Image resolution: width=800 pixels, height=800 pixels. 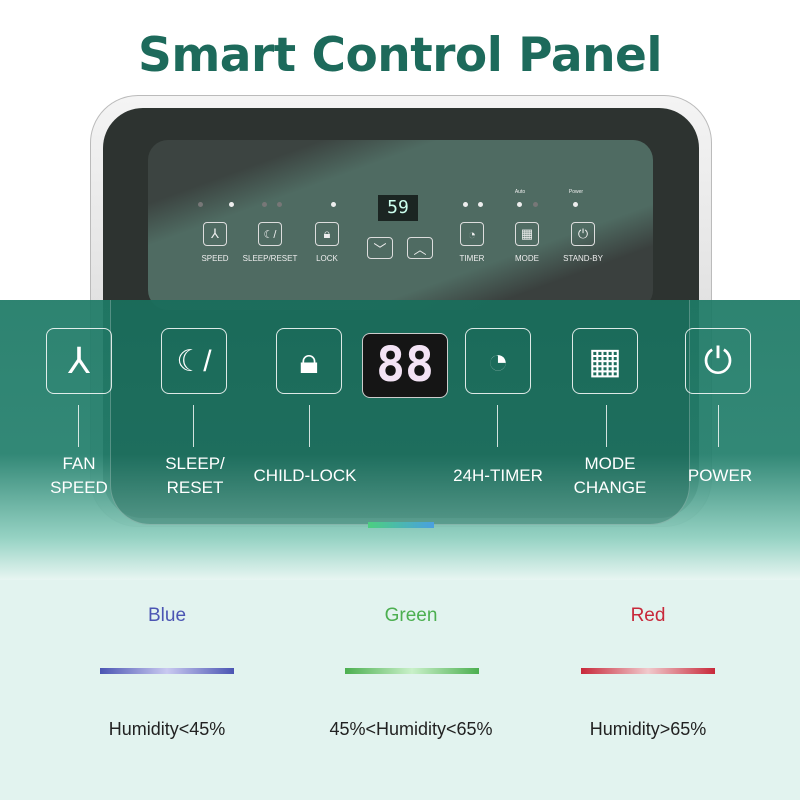 I want to click on timer-button: ◔, so click(x=472, y=234).